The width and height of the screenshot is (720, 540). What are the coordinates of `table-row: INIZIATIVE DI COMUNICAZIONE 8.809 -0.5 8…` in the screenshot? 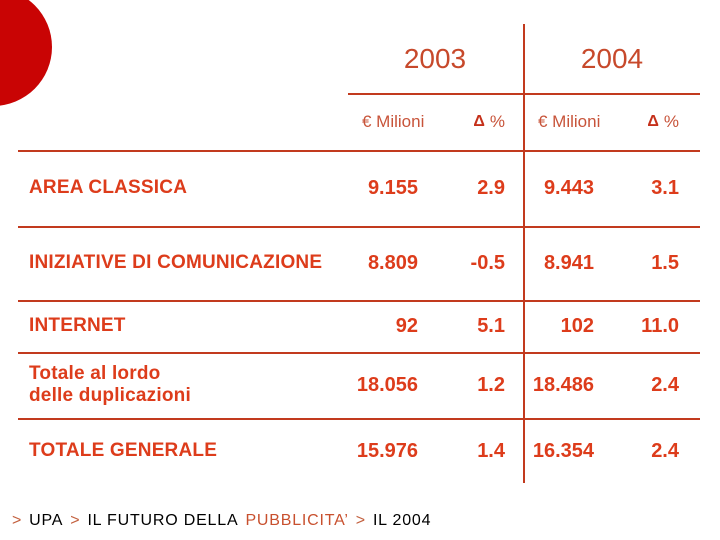 It's located at (360, 263).